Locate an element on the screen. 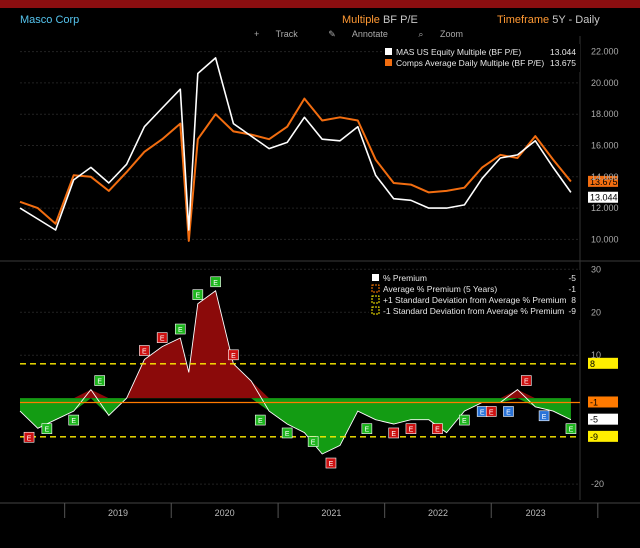  premium-last-tag: -5 is located at coordinates (603, 419).